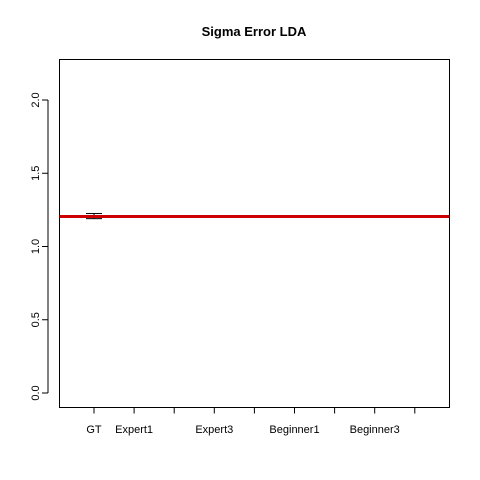 The image size is (480, 480). What do you see at coordinates (36, 173) in the screenshot?
I see `y-tick-label: 1.5` at bounding box center [36, 173].